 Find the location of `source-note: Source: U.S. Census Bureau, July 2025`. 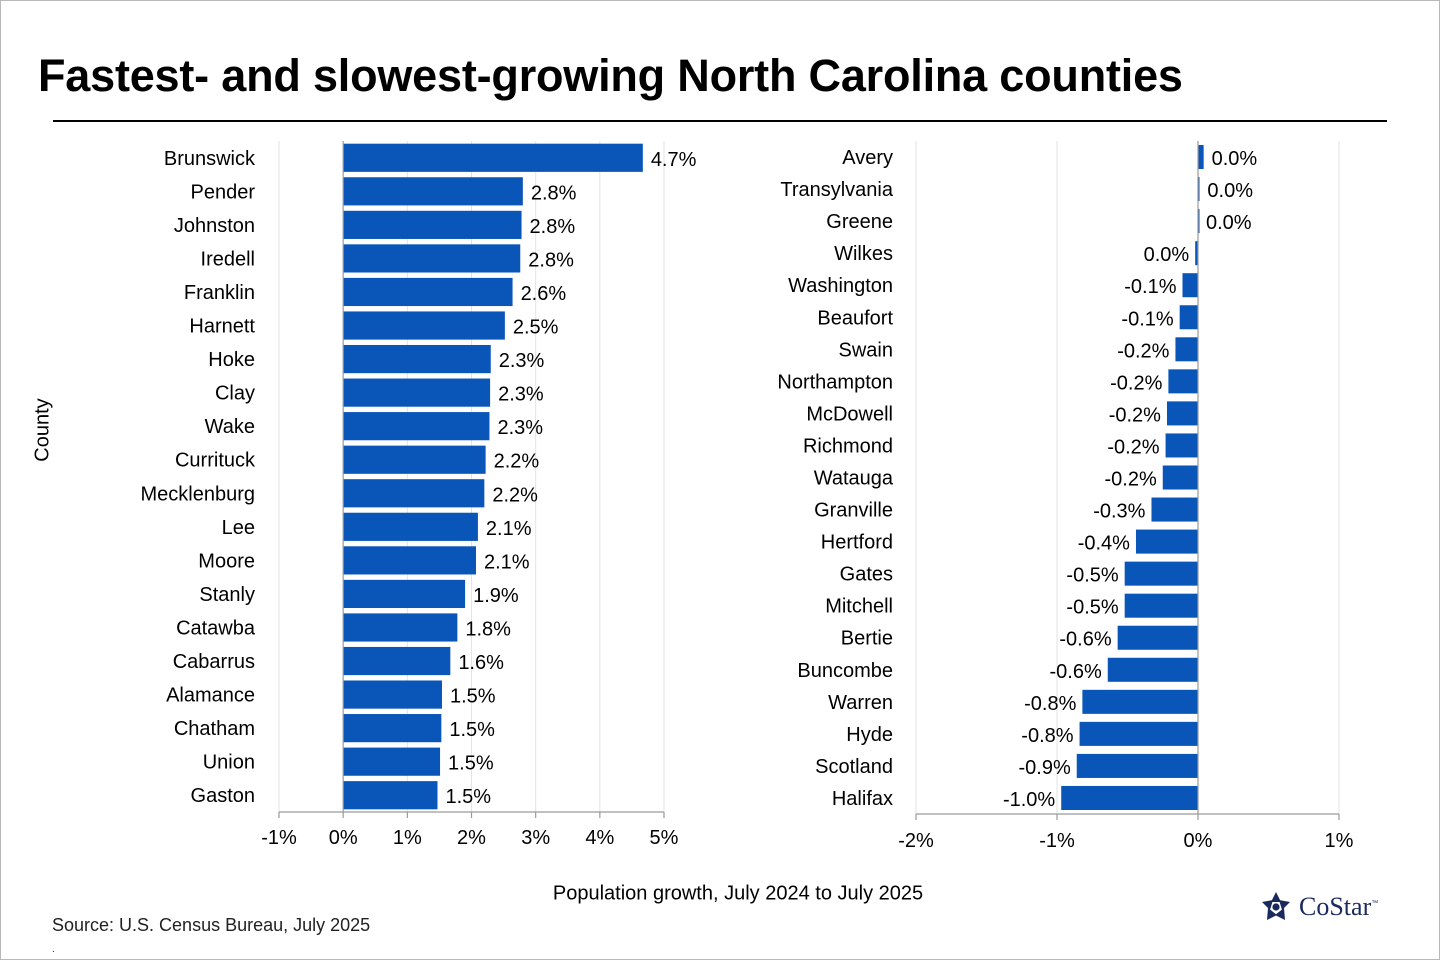

source-note: Source: U.S. Census Bureau, July 2025 is located at coordinates (211, 925).